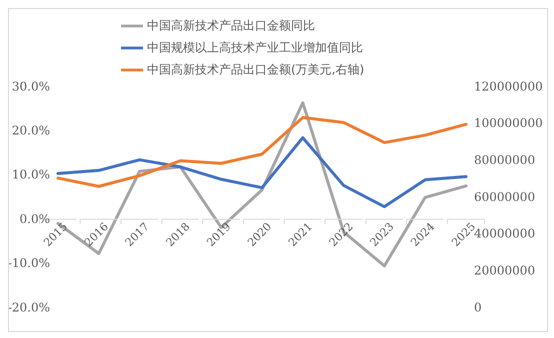 This screenshot has width=554, height=338. Describe the element at coordinates (505, 270) in the screenshot. I see `y2-tick-label: 20000000` at that location.